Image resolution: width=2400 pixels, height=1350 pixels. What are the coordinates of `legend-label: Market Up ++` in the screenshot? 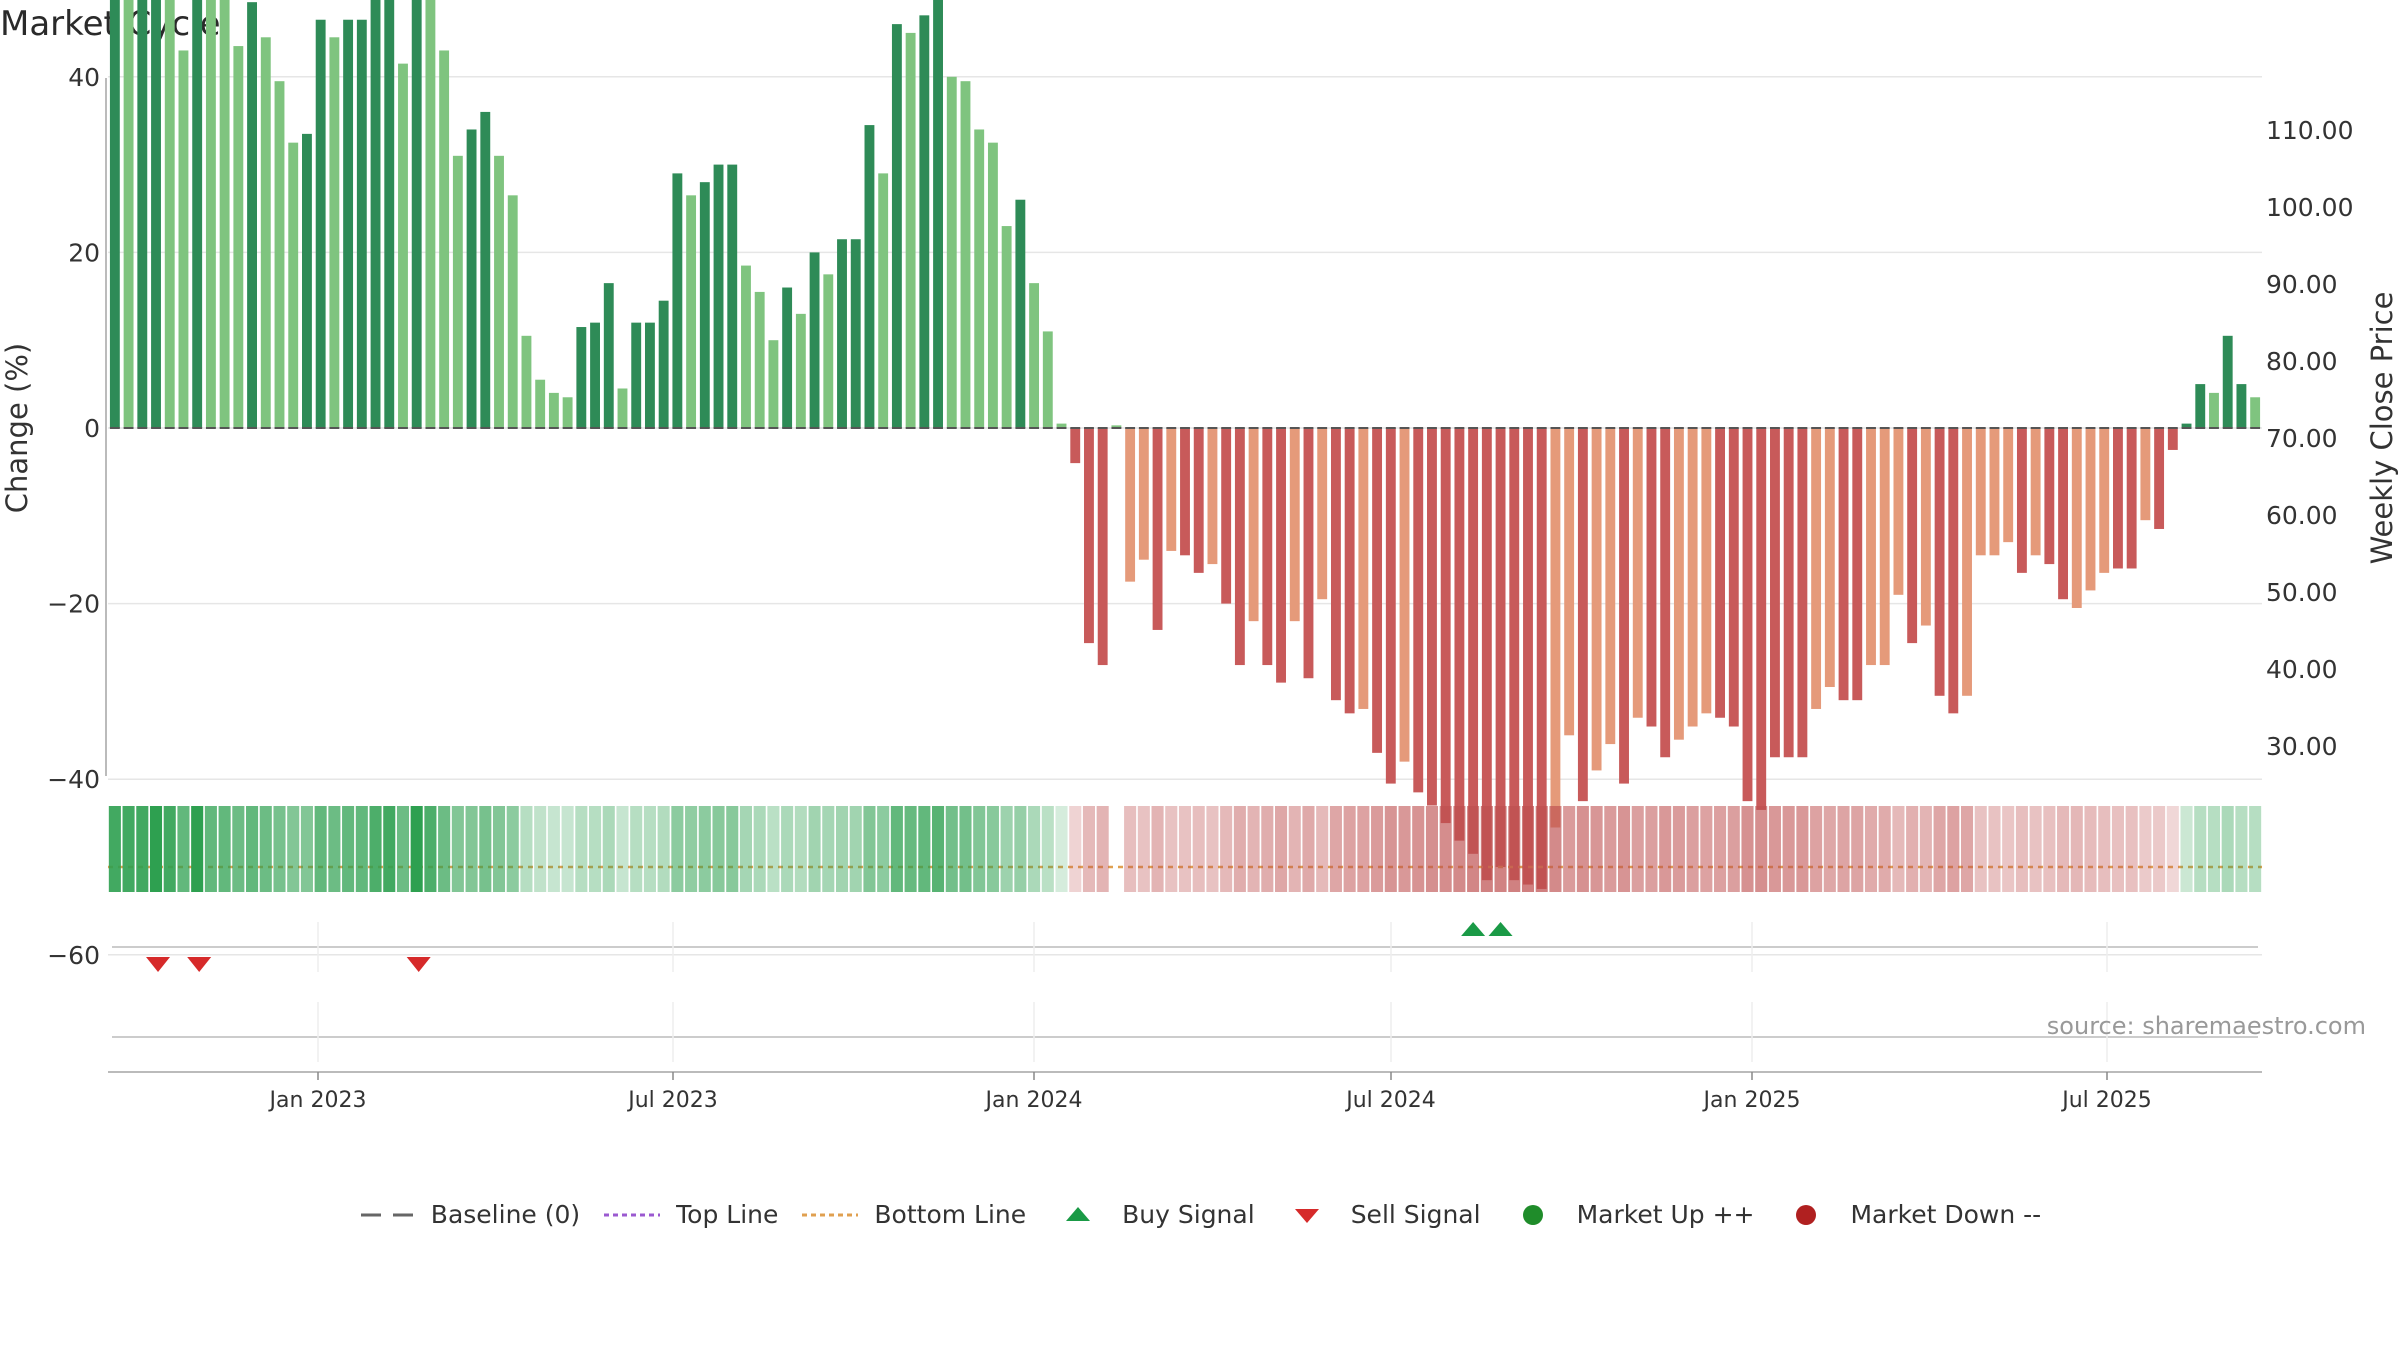 It's located at (1665, 1214).